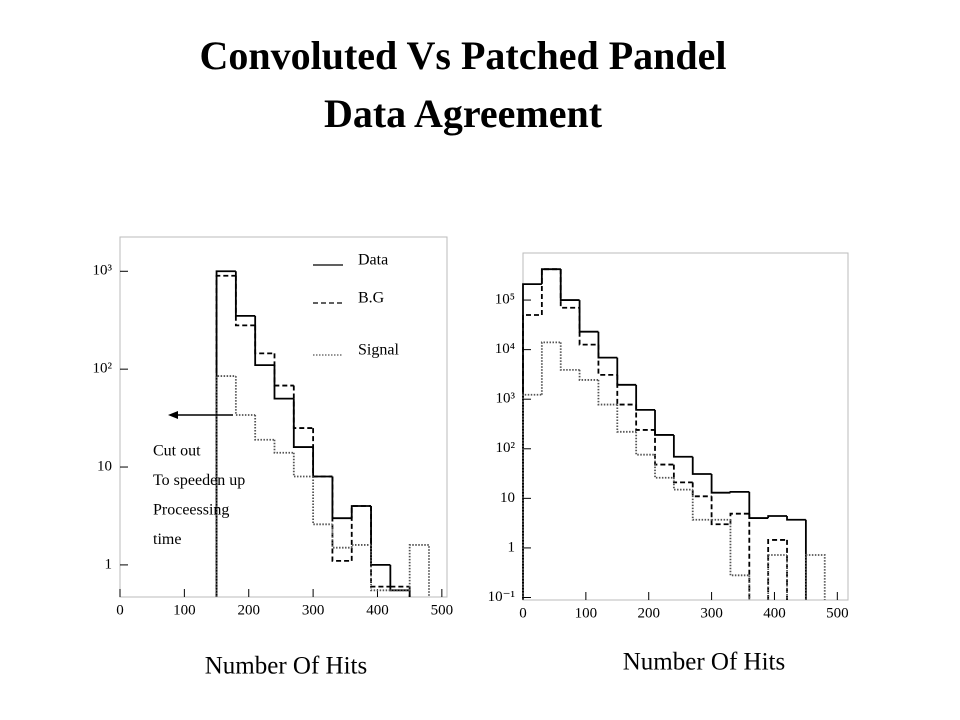  I want to click on legend-label: Data, so click(373, 260).